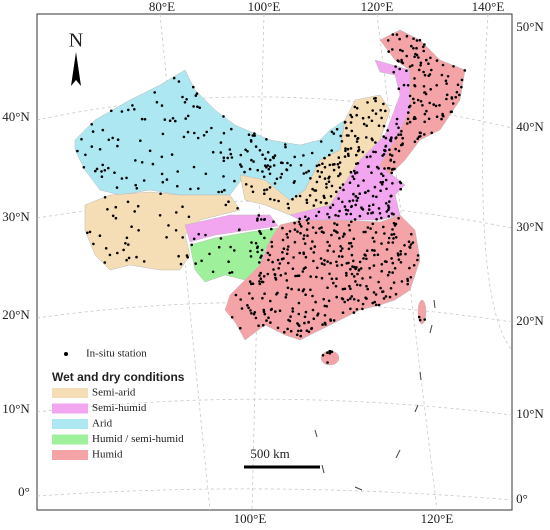 The height and width of the screenshot is (530, 550). What do you see at coordinates (66, 354) in the screenshot?
I see `legend-station-dot` at bounding box center [66, 354].